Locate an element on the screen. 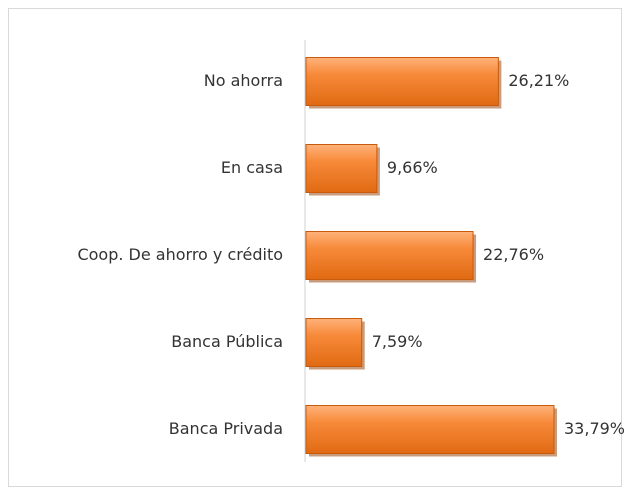 Image resolution: width=630 pixels, height=495 pixels. category-label: Banca Pública is located at coordinates (227, 341).